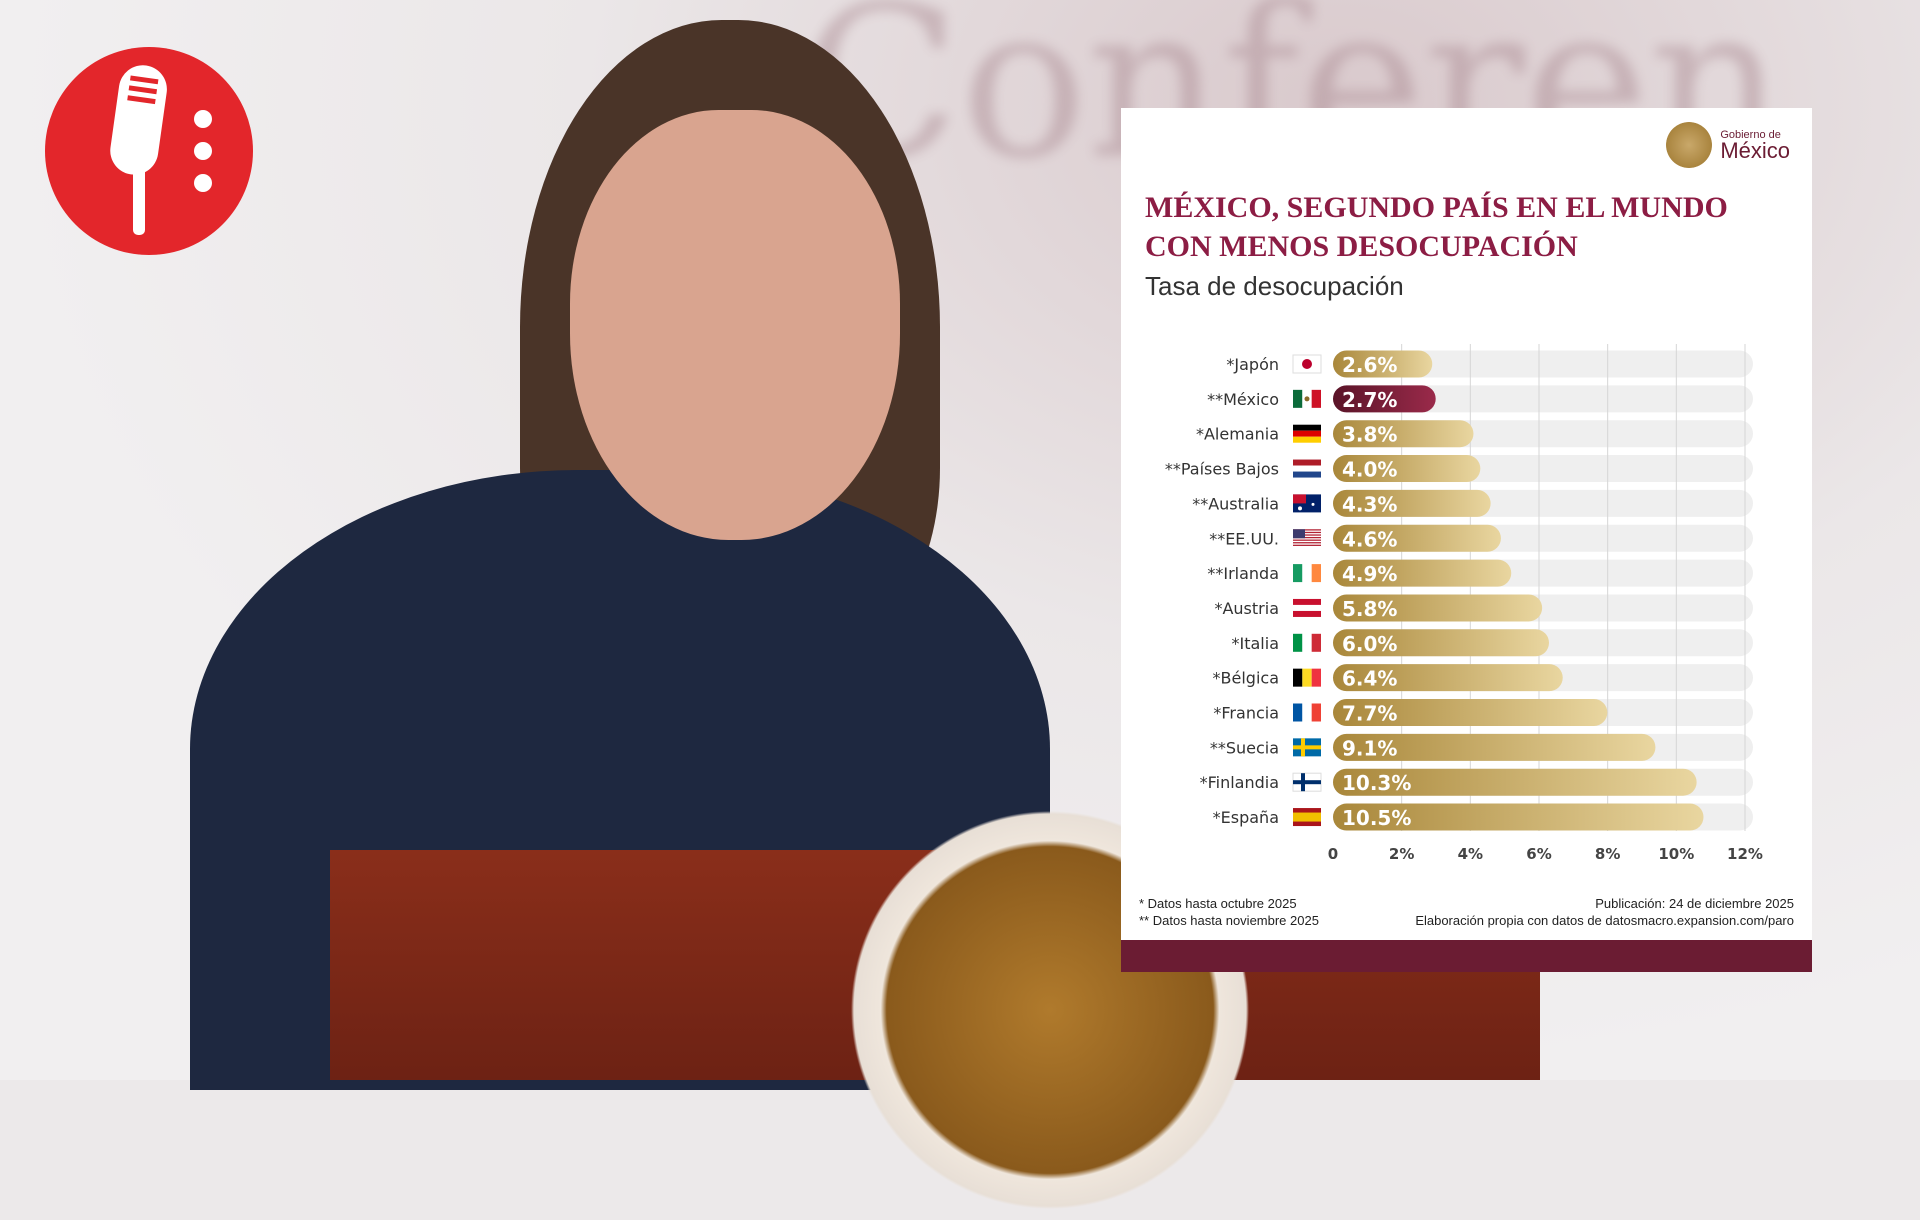  What do you see at coordinates (1229, 920) in the screenshot?
I see `footnote-2: ** Datos hasta noviembre 2025` at bounding box center [1229, 920].